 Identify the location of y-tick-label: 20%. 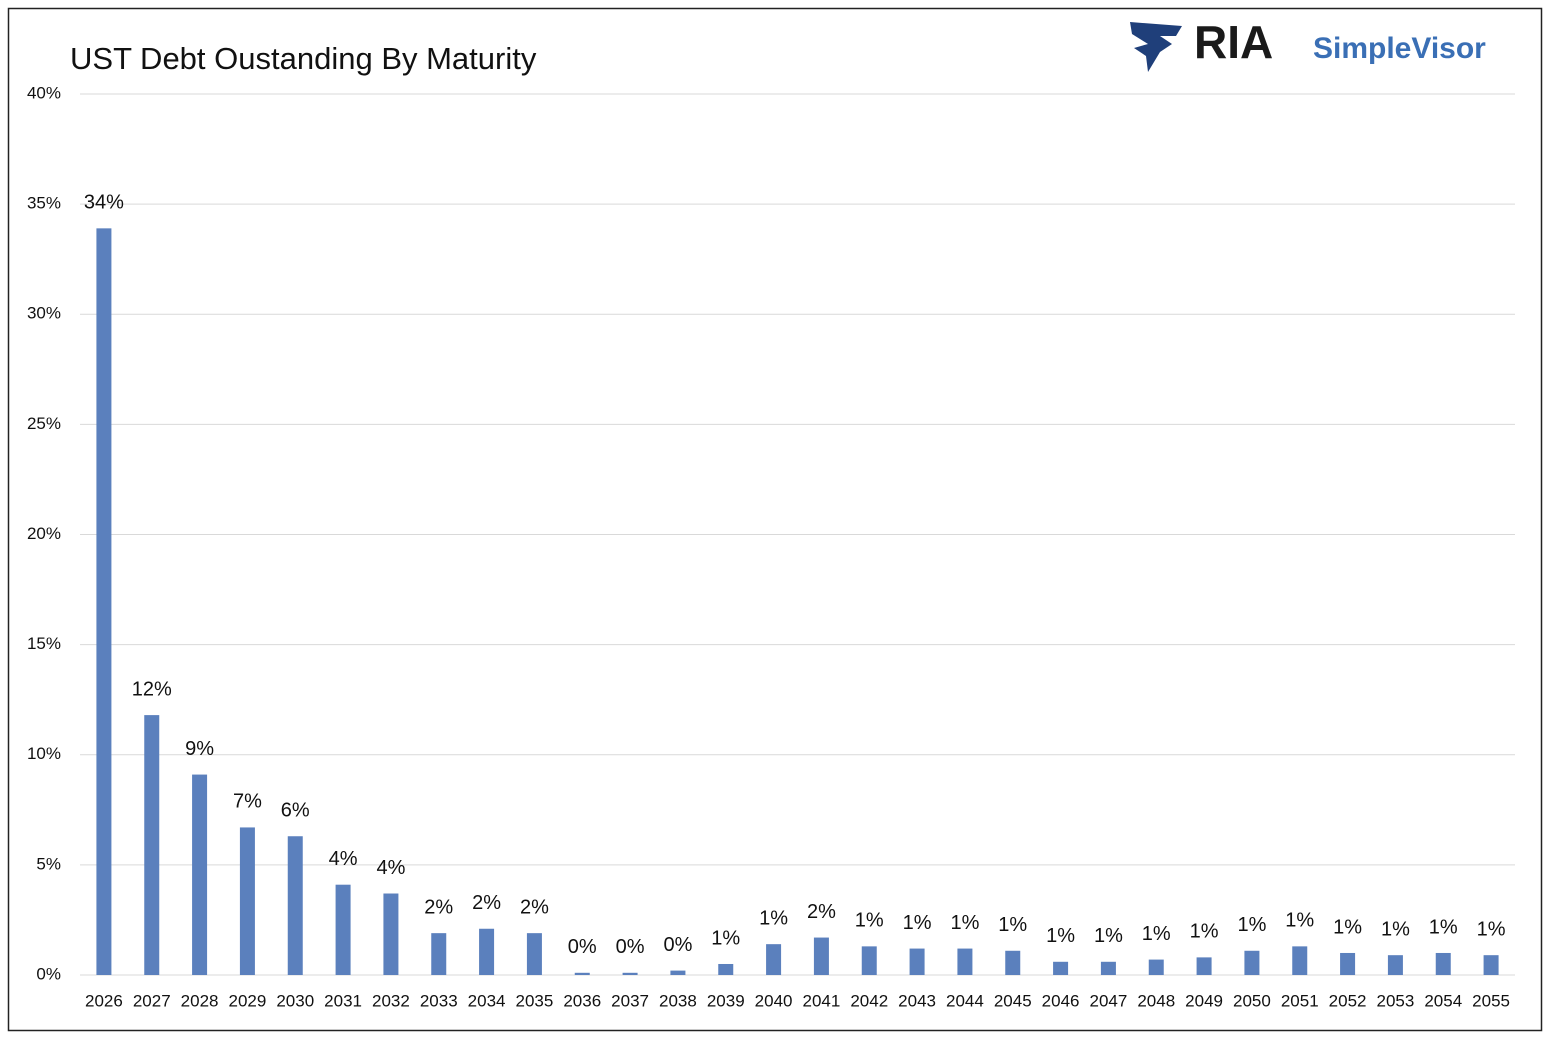
(44, 533).